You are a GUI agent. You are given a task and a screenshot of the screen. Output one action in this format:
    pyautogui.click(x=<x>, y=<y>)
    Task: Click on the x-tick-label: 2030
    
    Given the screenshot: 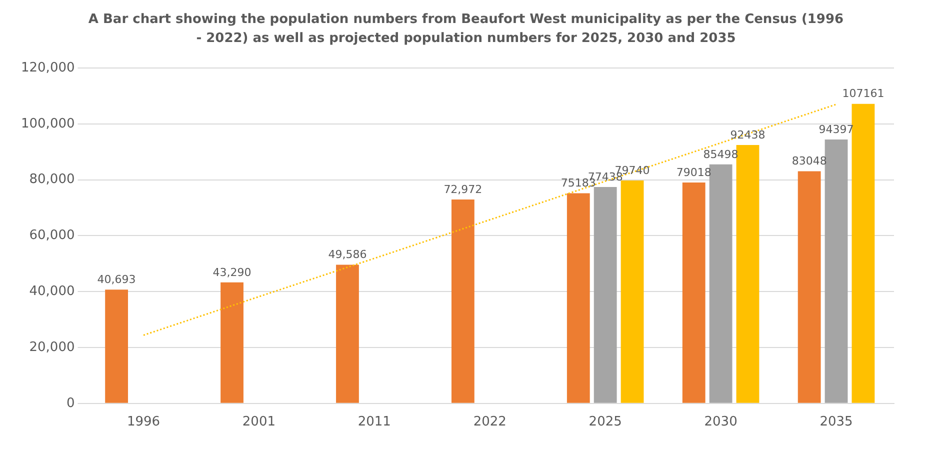 What is the action you would take?
    pyautogui.click(x=721, y=422)
    